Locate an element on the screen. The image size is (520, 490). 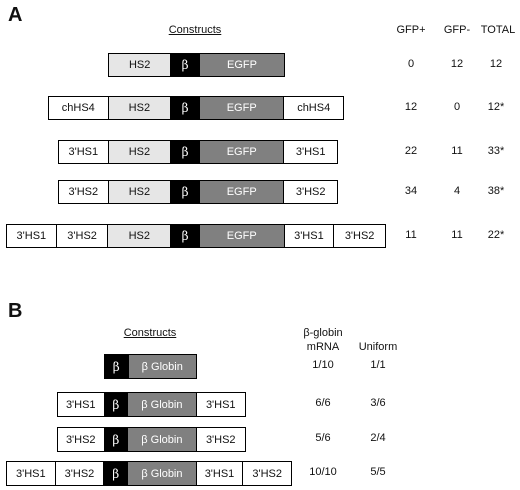
value-total: 38* is located at coordinates (496, 191).